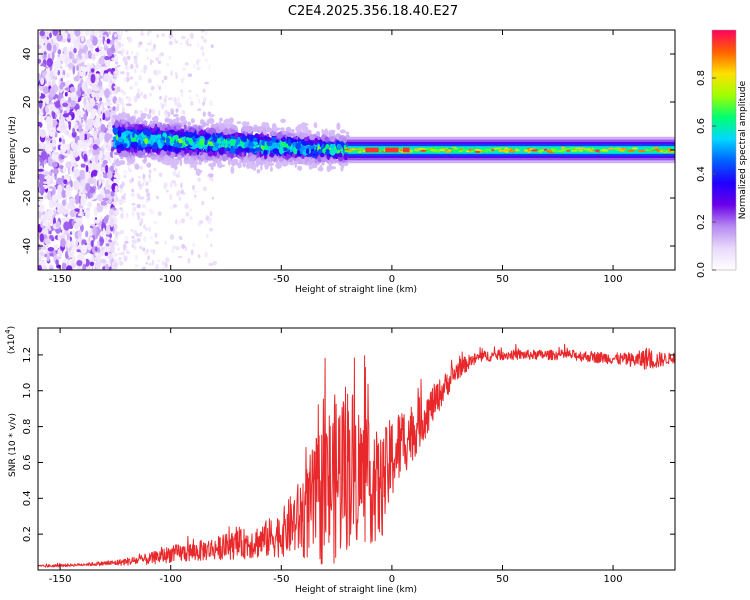  What do you see at coordinates (701, 126) in the screenshot?
I see `colorbar-tick-label: 0.6` at bounding box center [701, 126].